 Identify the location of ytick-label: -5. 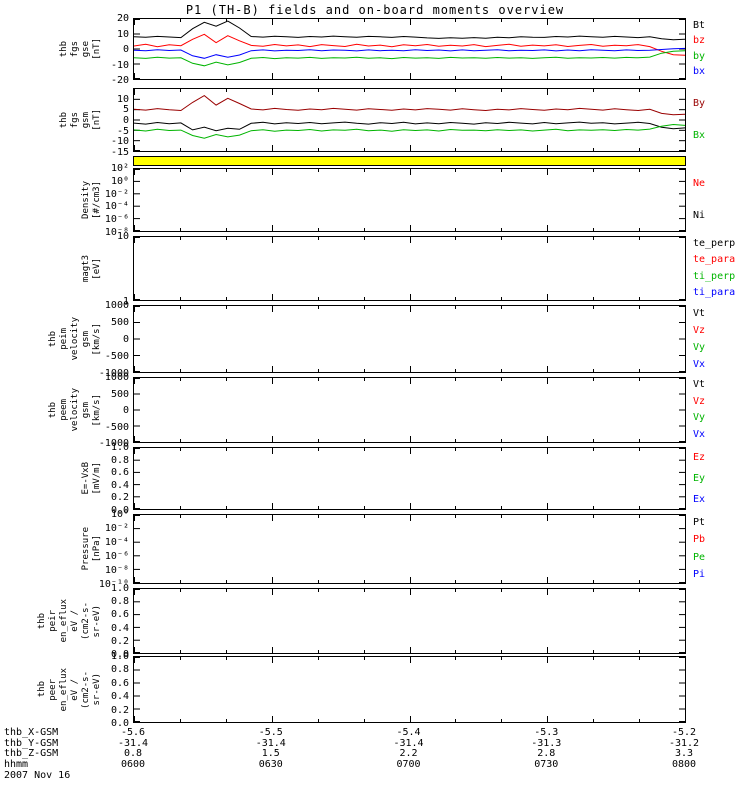
(122, 131).